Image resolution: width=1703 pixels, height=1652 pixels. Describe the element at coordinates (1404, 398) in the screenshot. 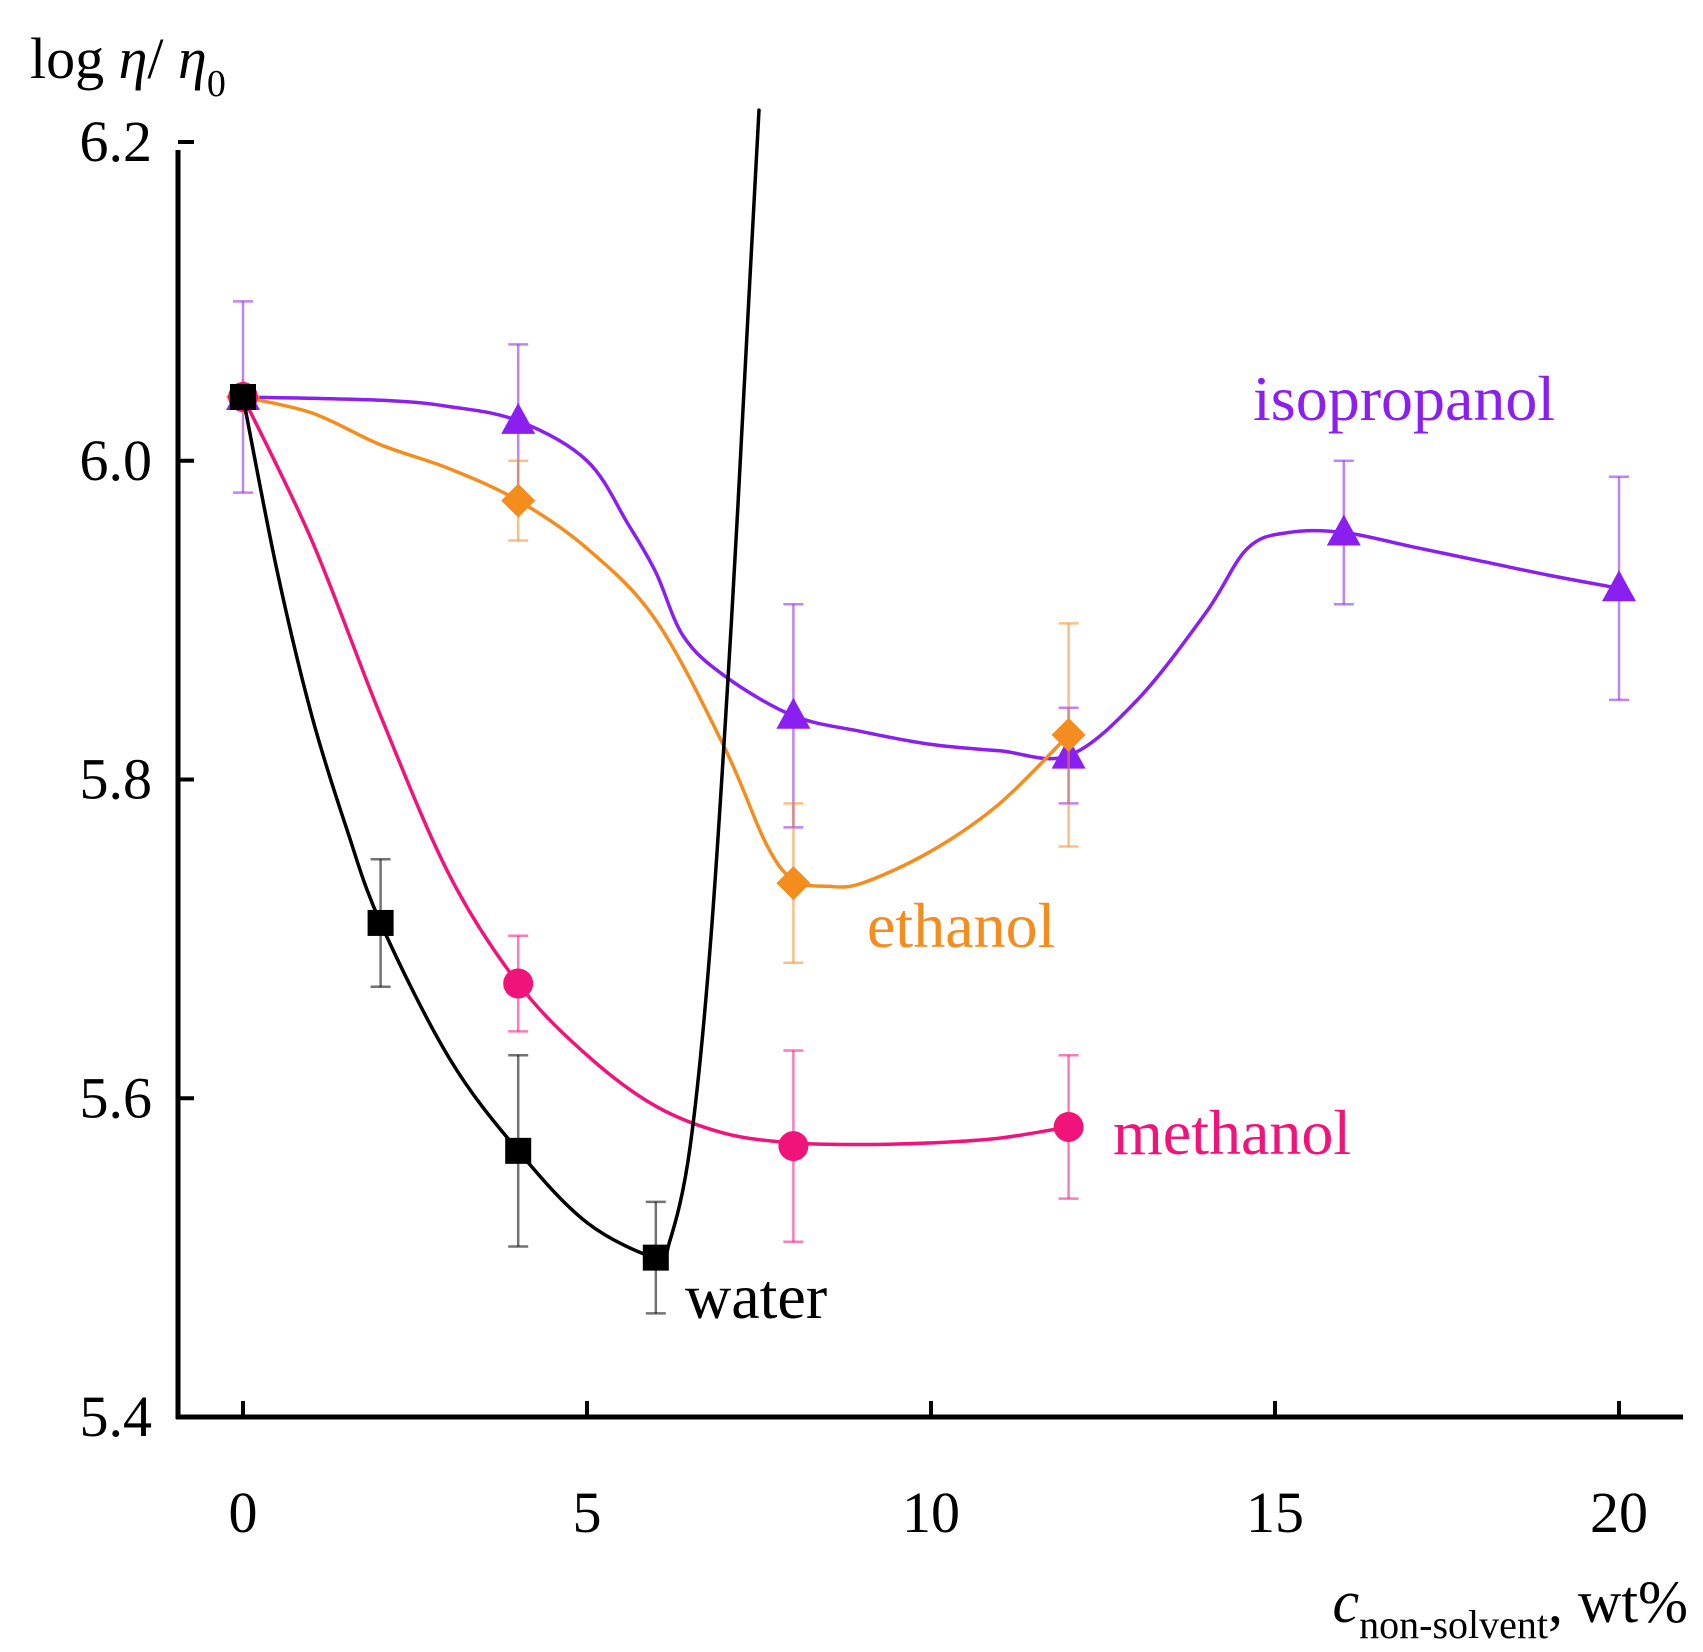

I see `isopropanol-label: isopropanol` at that location.